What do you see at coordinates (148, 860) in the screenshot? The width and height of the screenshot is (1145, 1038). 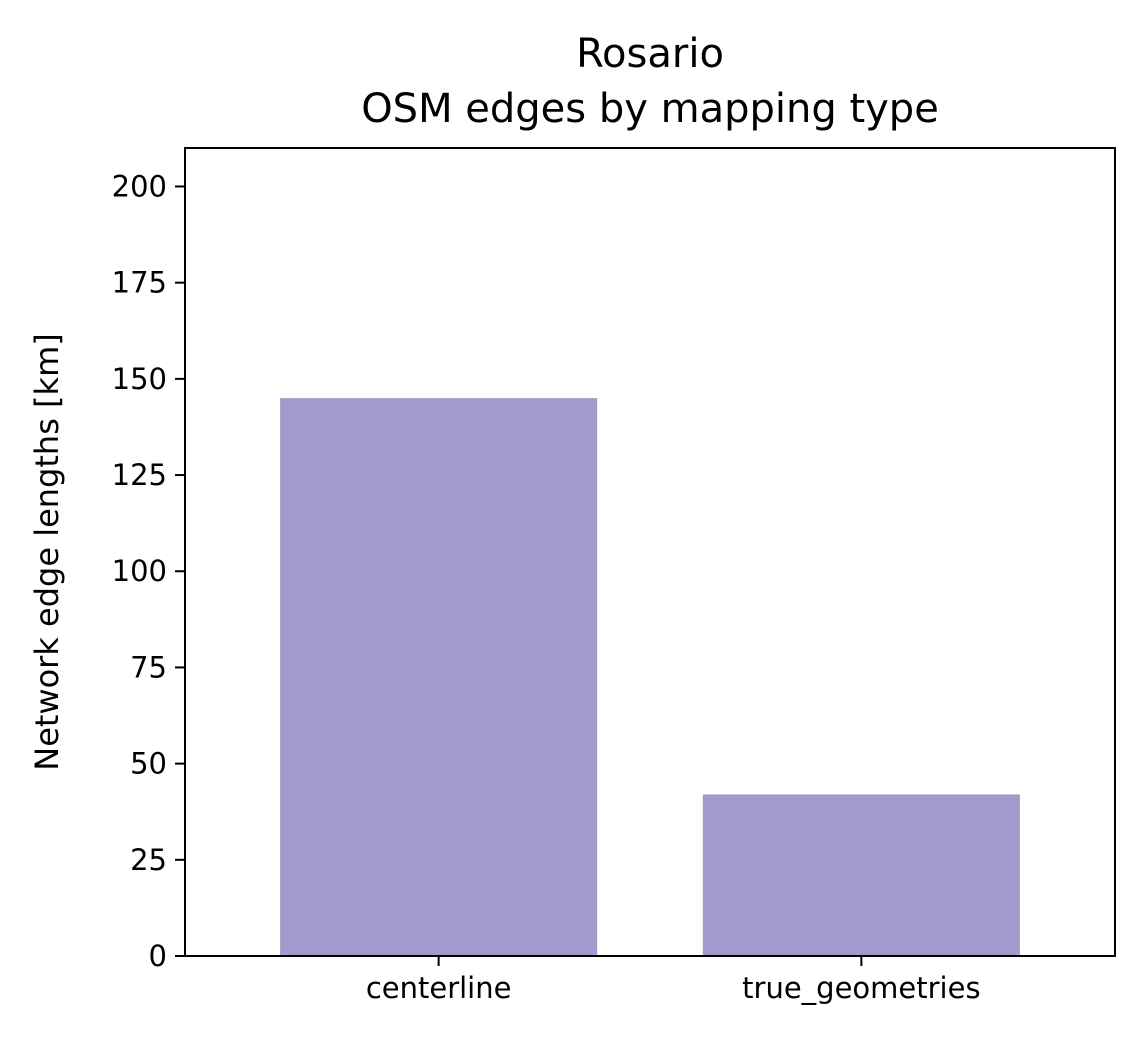 I see `y-tick-label: 25` at bounding box center [148, 860].